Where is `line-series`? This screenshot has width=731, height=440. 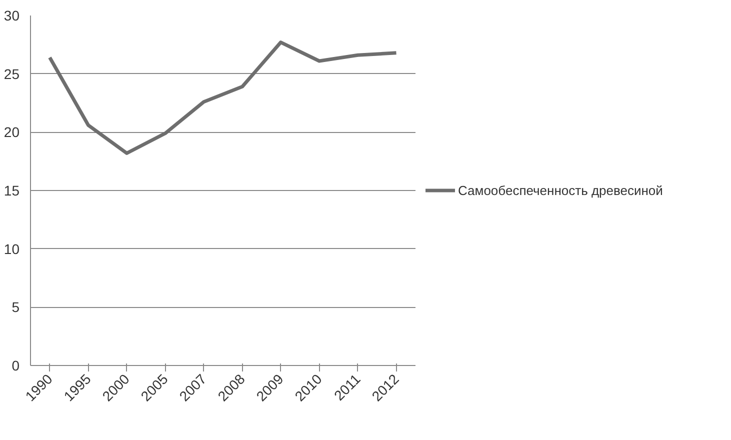 line-series is located at coordinates (223, 97).